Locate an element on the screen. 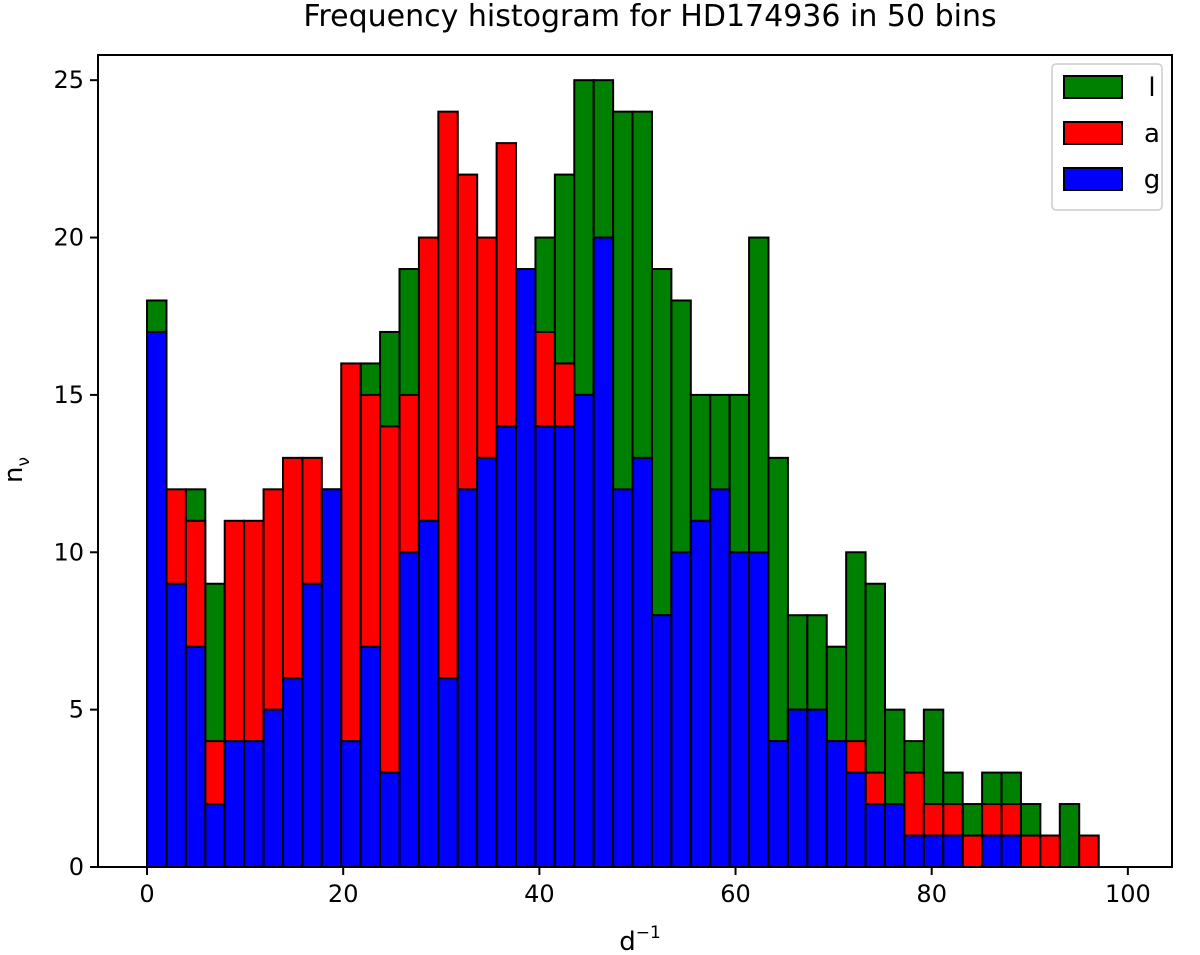  x-tick-label-60: 60 is located at coordinates (735, 894).